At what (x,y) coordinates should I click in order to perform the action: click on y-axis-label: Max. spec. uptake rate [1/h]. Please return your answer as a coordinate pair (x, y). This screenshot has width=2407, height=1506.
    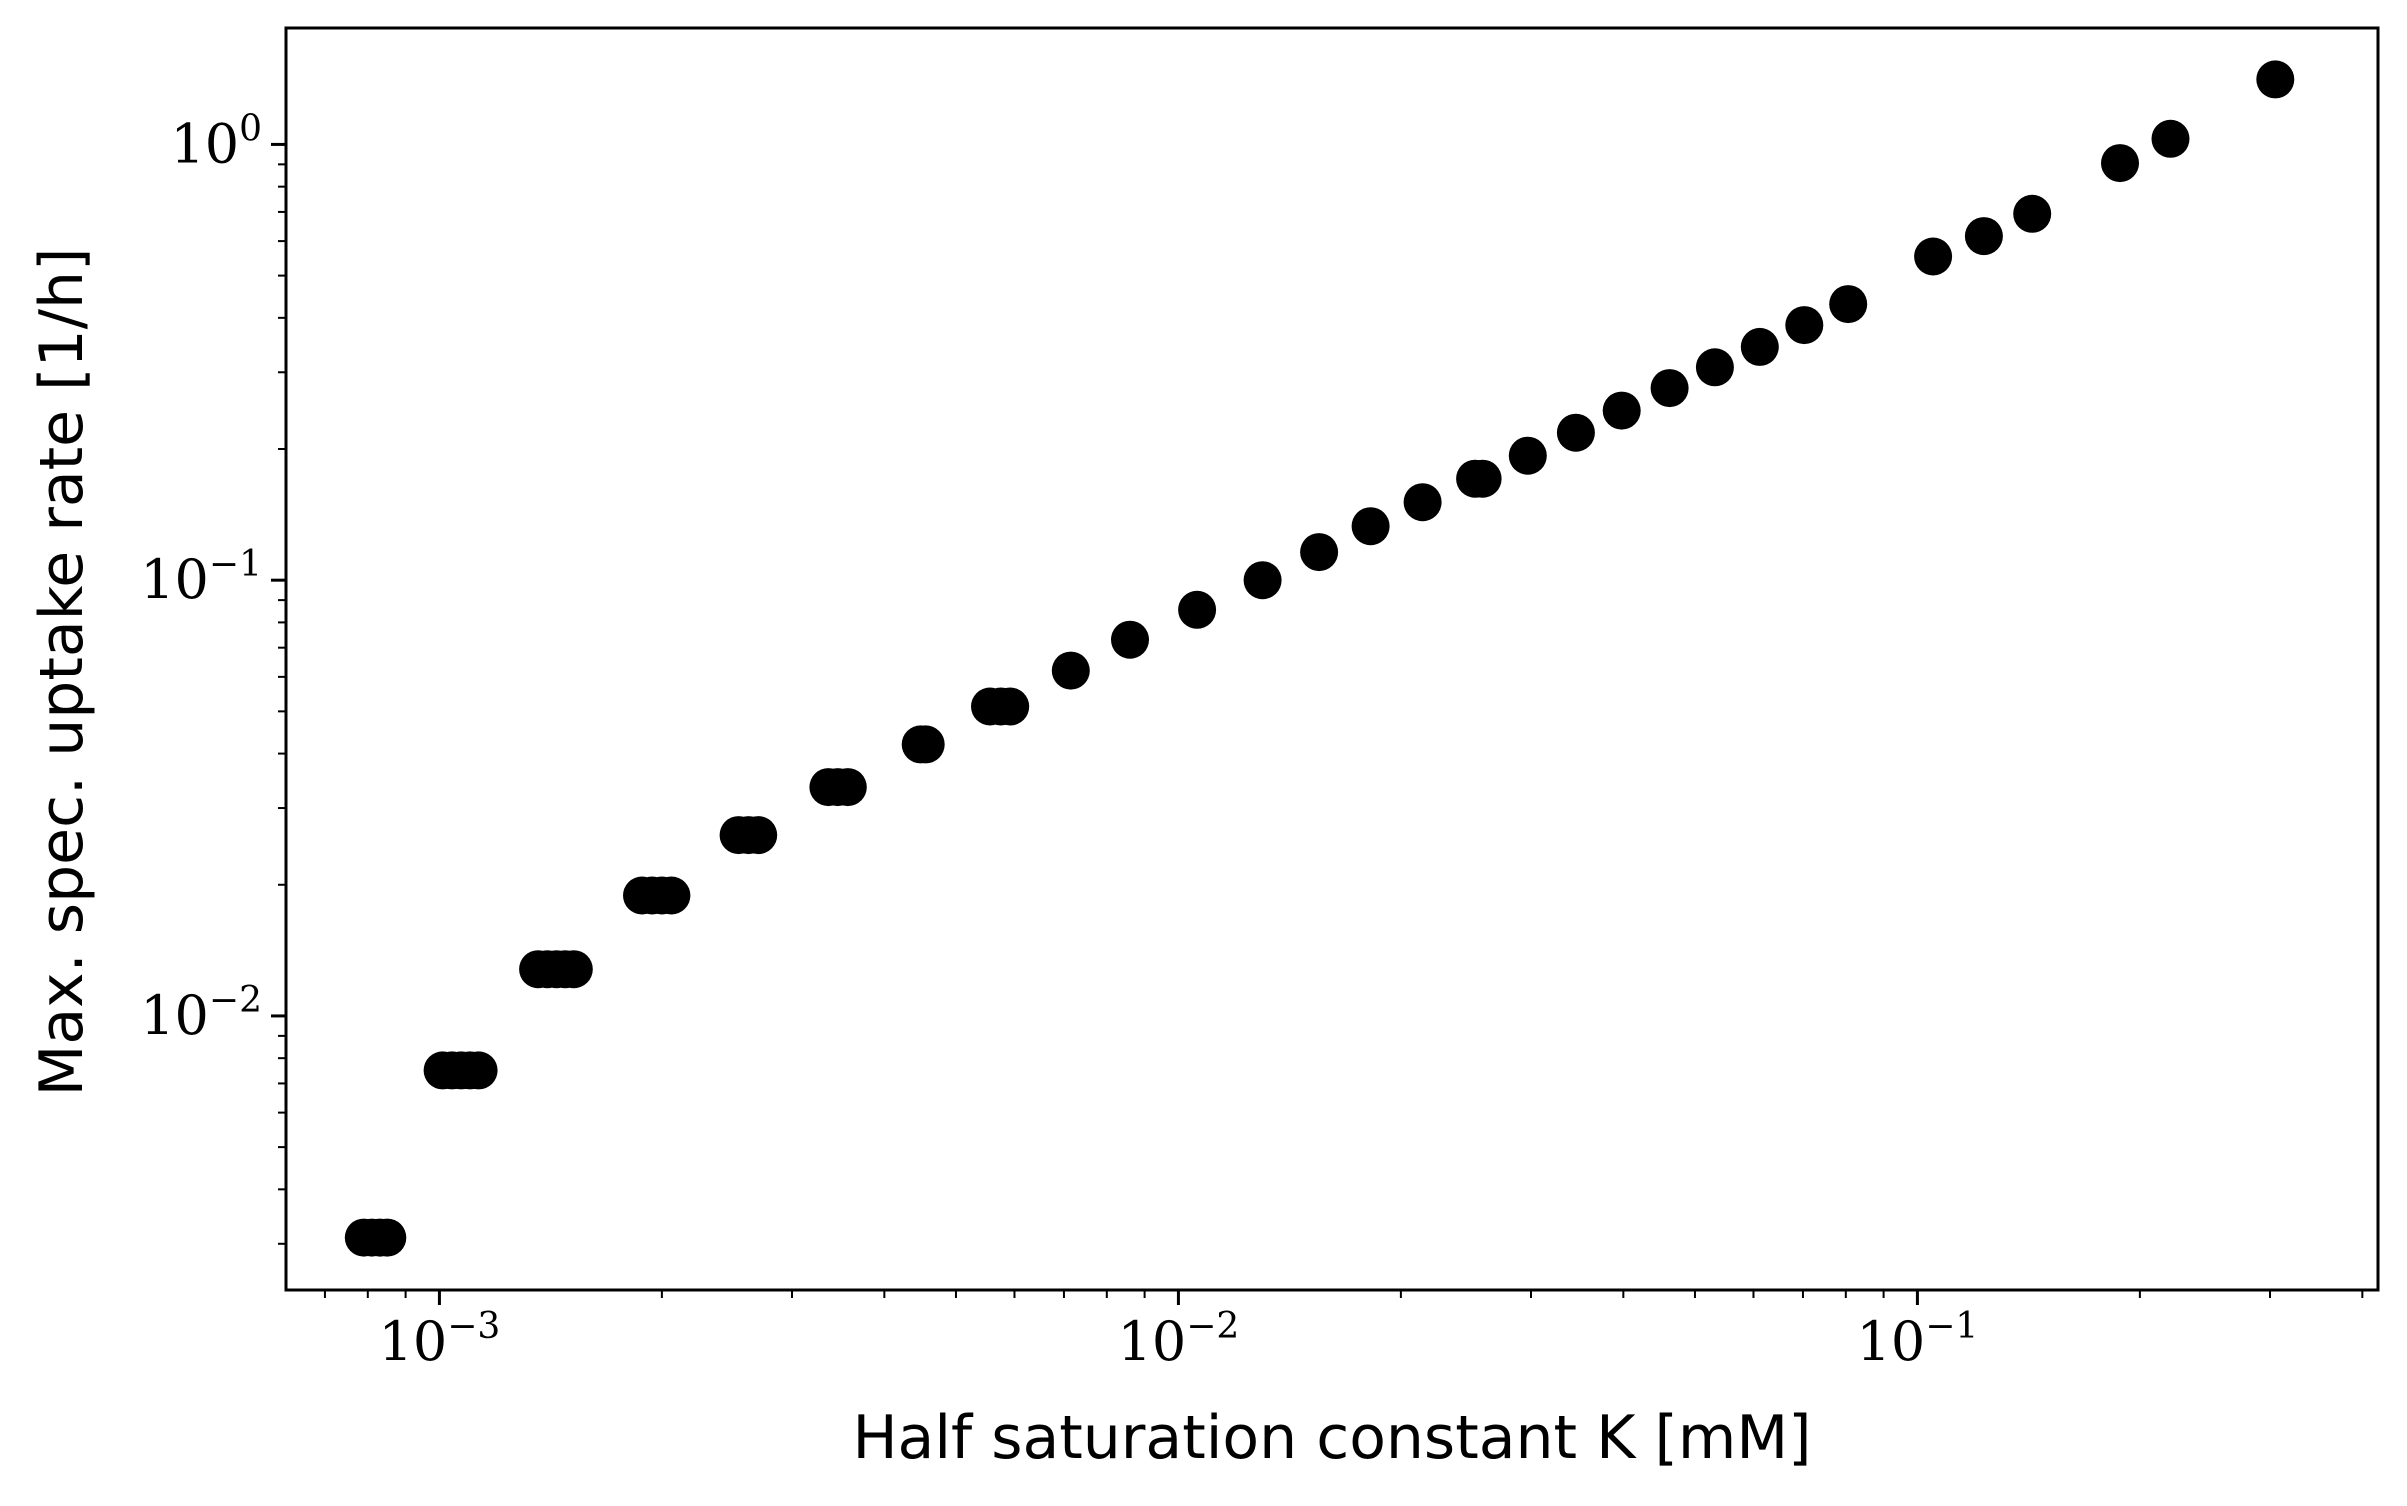
    Looking at the image, I should click on (62, 672).